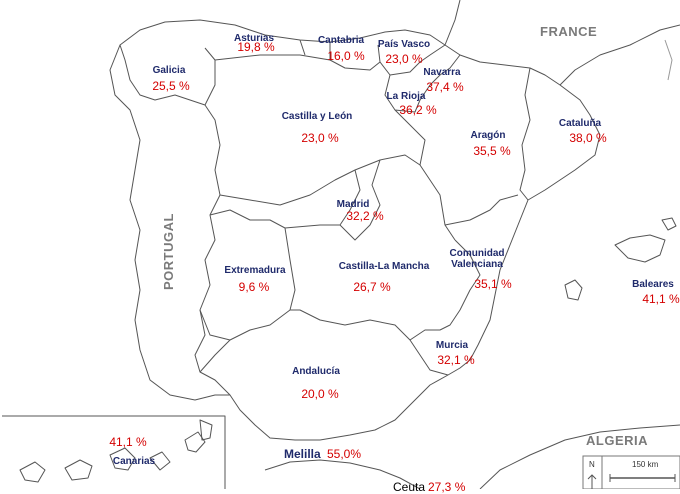 This screenshot has height=494, width=680. What do you see at coordinates (316, 371) in the screenshot?
I see `region-name-andalucia: Andalucía` at bounding box center [316, 371].